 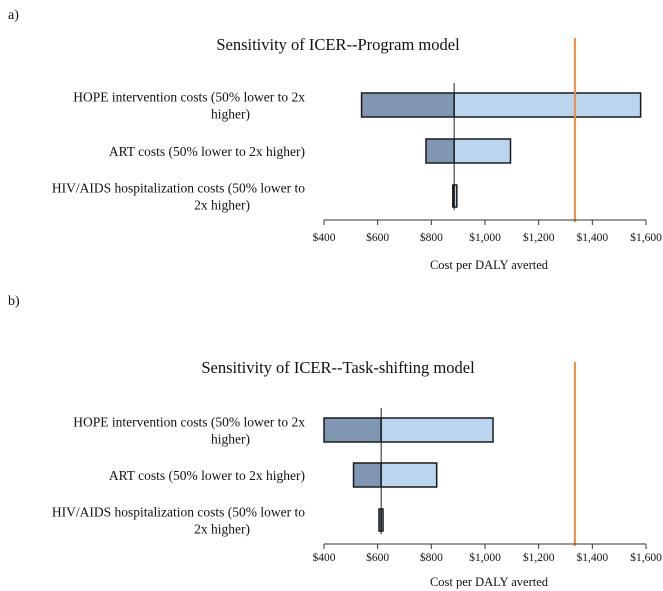 What do you see at coordinates (485, 237) in the screenshot?
I see `x-tick-label-a-3: $1,000` at bounding box center [485, 237].